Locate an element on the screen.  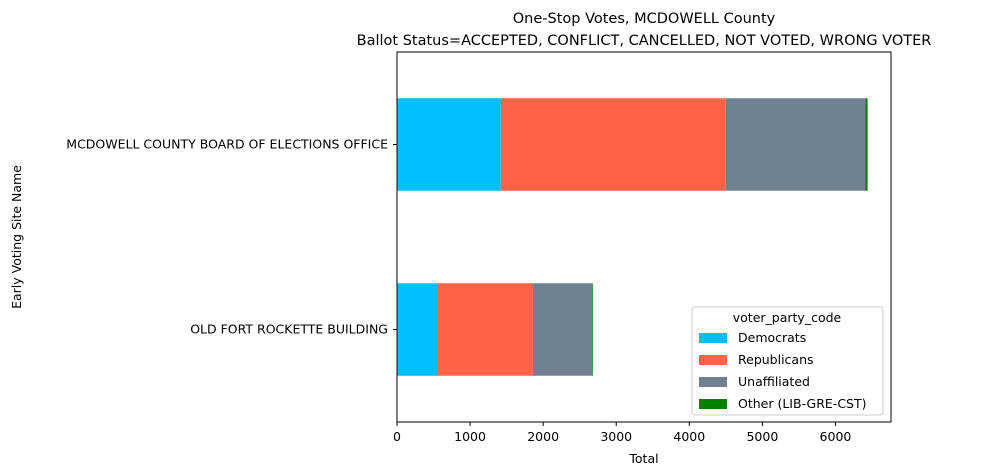
x-tick-label: 5000 is located at coordinates (762, 436).